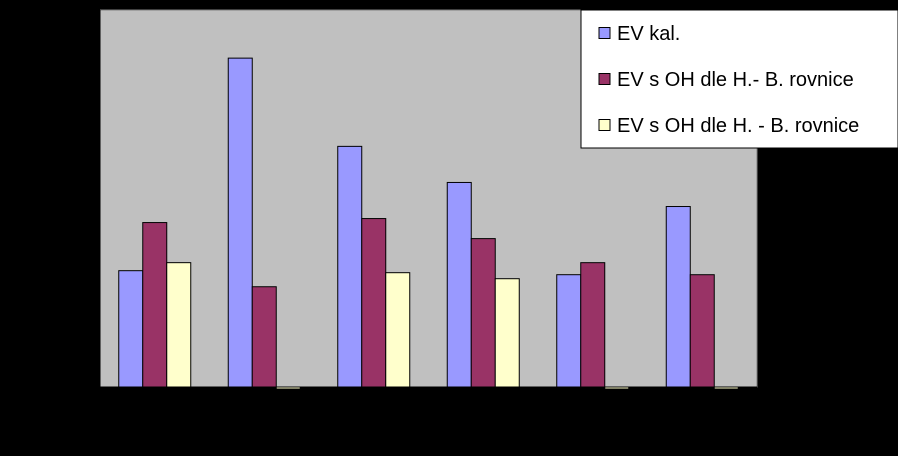 The width and height of the screenshot is (898, 456). What do you see at coordinates (97, 198) in the screenshot?
I see `y-axis-ticks` at bounding box center [97, 198].